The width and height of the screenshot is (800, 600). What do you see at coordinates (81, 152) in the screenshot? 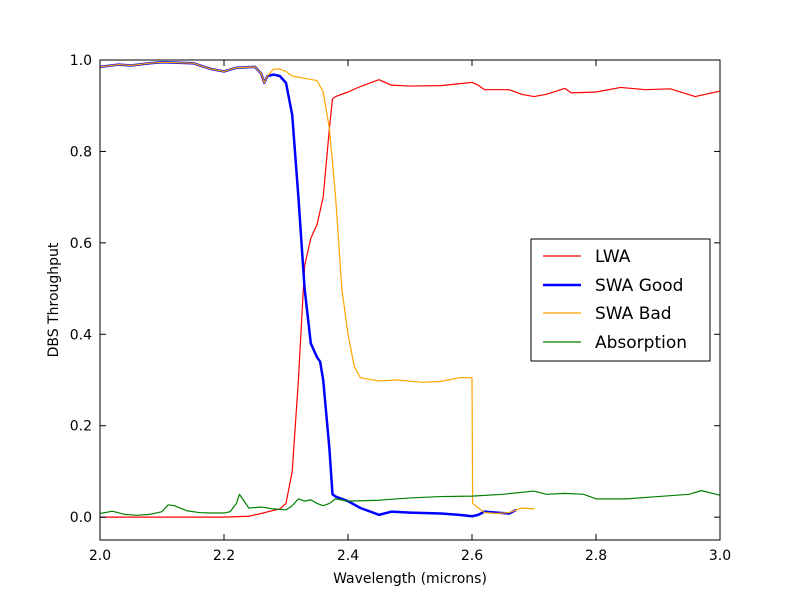
I see `y-tick-label: 0.8` at bounding box center [81, 152].